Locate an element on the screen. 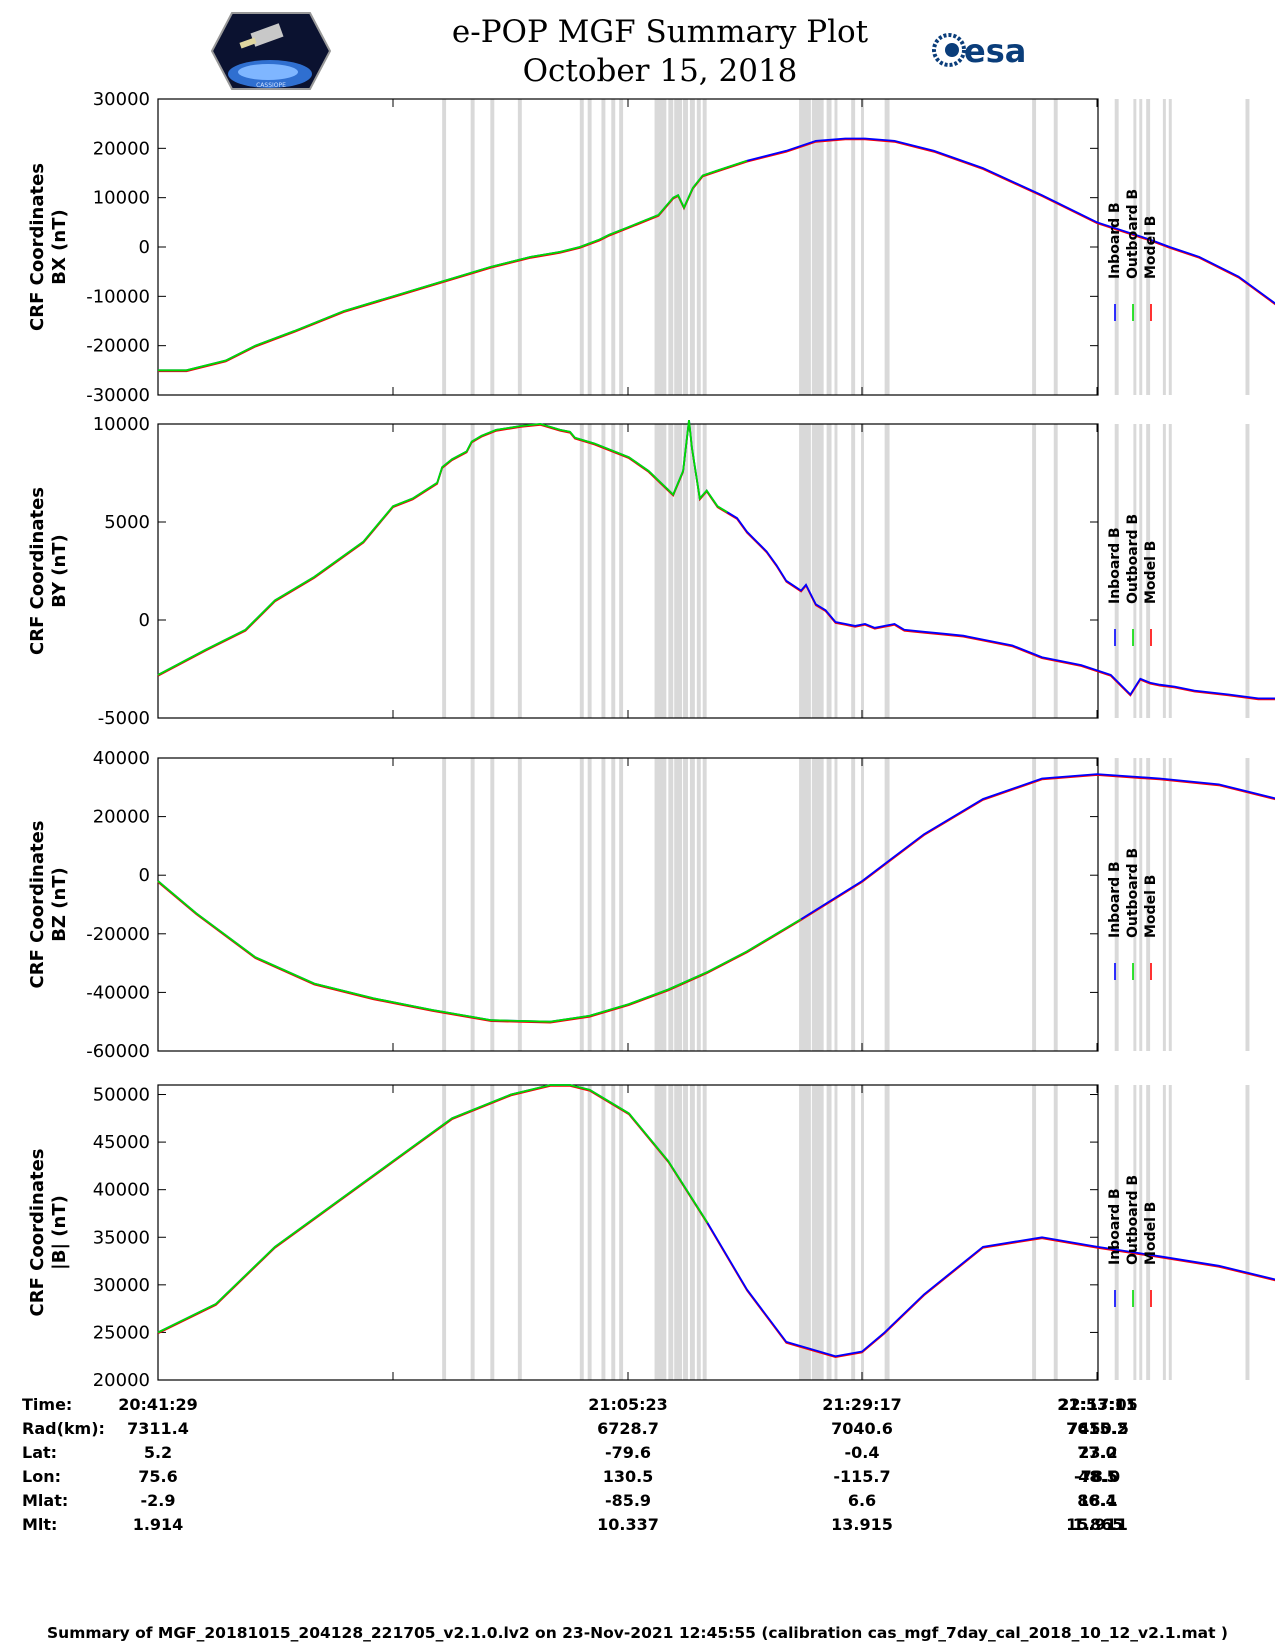  y-axis-label-bx: CRF CoordinatesBX (nT) is located at coordinates (48, 247).